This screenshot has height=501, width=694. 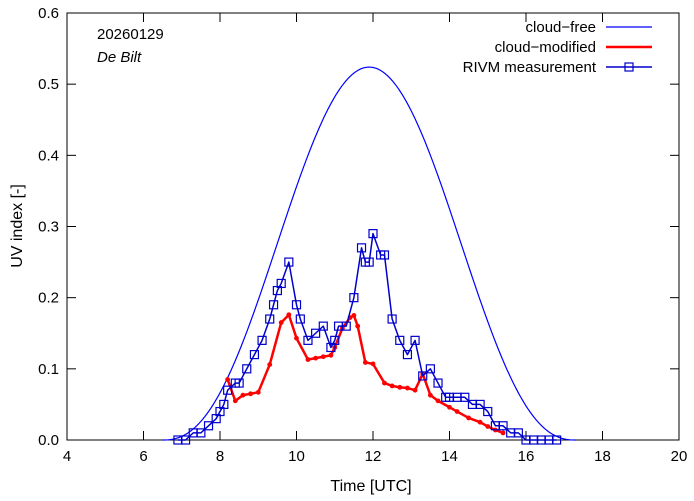 I want to click on y-tick-label-0.4: 0.4, so click(x=48, y=155).